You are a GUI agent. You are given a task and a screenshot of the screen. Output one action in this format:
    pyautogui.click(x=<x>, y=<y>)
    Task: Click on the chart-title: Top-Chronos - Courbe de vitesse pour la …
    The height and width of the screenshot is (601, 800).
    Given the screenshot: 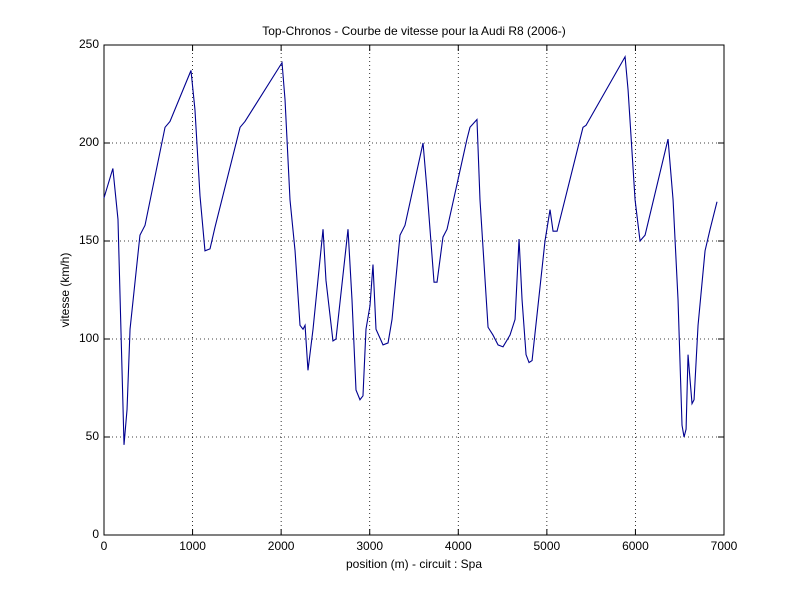 What is the action you would take?
    pyautogui.click(x=414, y=31)
    